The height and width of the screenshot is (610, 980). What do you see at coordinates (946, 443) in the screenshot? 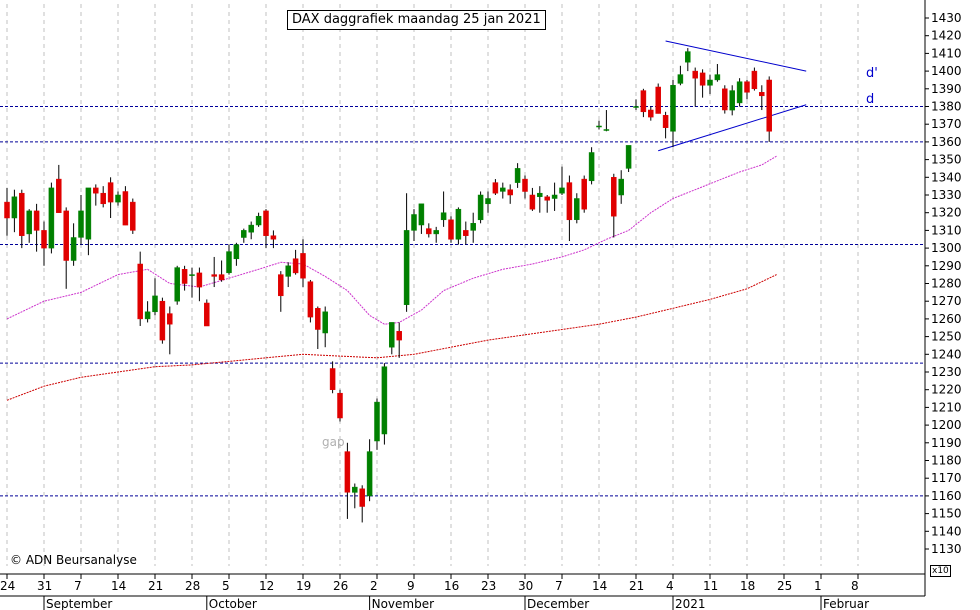
I see `y-tick-label: 1190` at bounding box center [946, 443].